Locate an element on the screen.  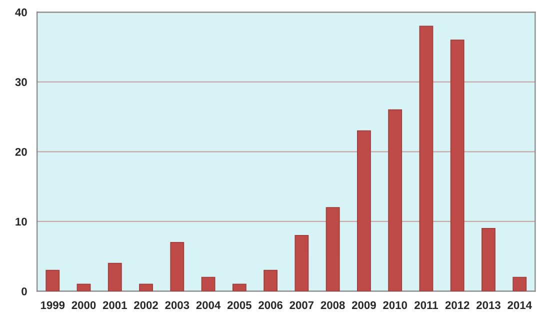
x-tick-label: 2009 is located at coordinates (364, 305).